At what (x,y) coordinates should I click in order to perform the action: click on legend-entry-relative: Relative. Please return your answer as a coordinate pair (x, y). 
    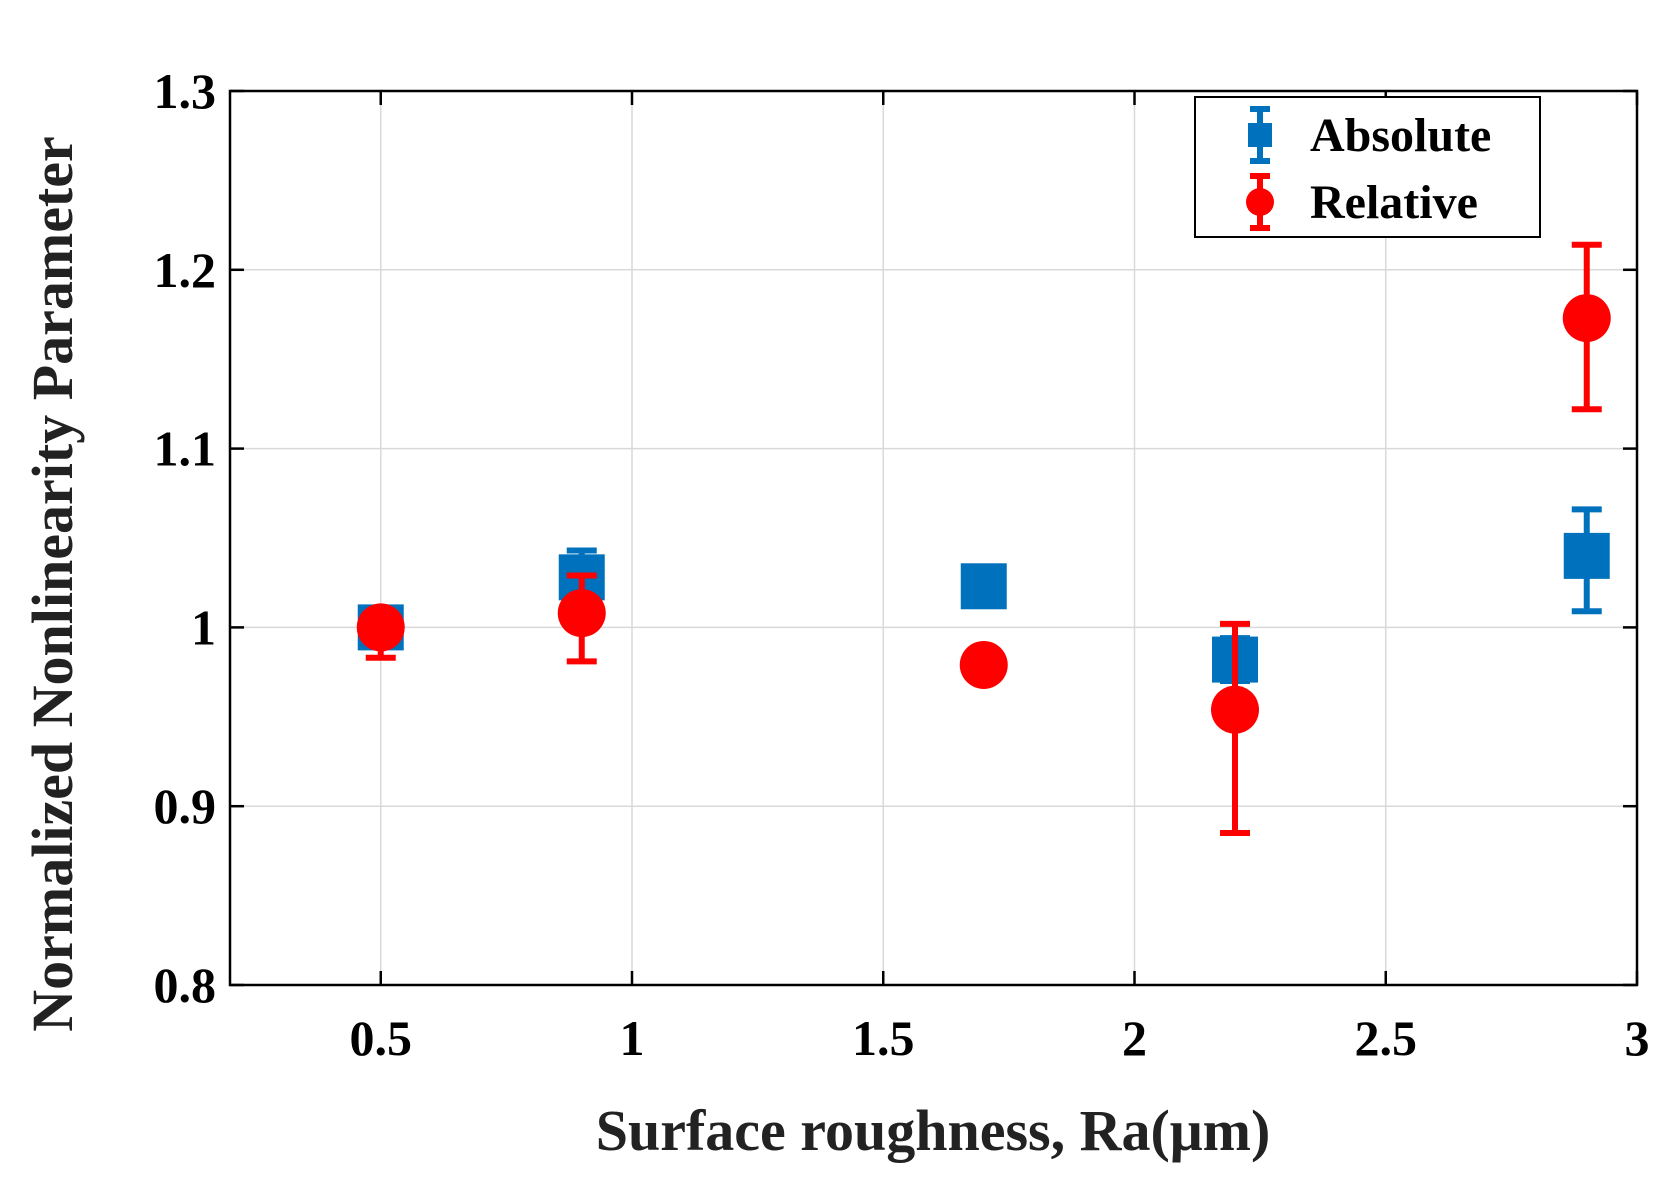
    Looking at the image, I should click on (1362, 202).